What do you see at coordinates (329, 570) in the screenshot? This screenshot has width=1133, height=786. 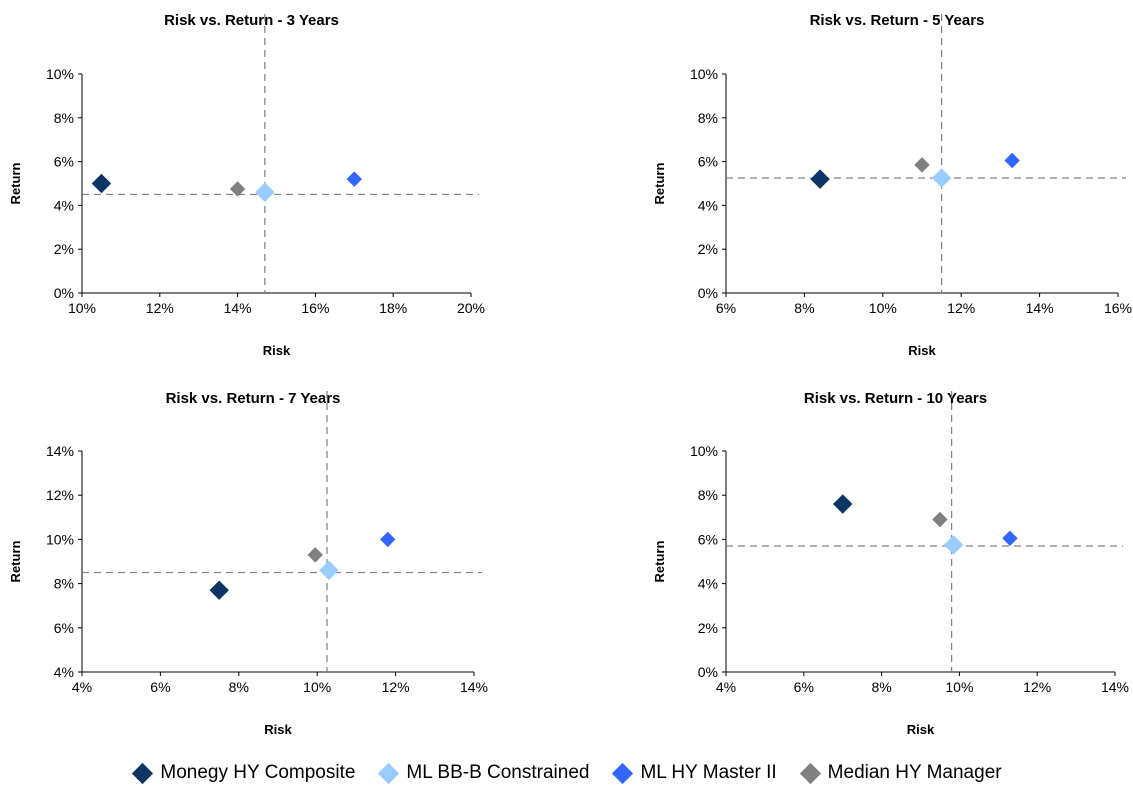 I see `chart3-point-ml-bb-b-constrained` at bounding box center [329, 570].